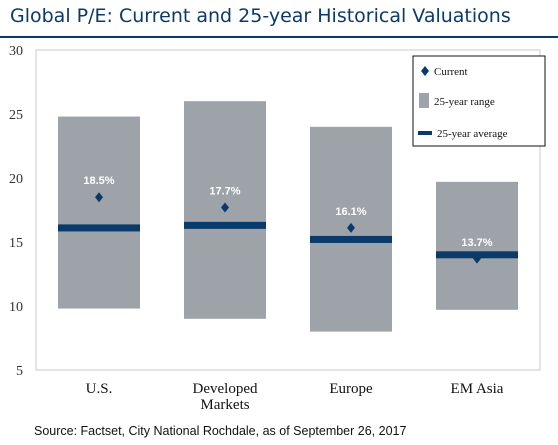 The height and width of the screenshot is (445, 558). Describe the element at coordinates (16, 179) in the screenshot. I see `y-tick-label: 20` at that location.